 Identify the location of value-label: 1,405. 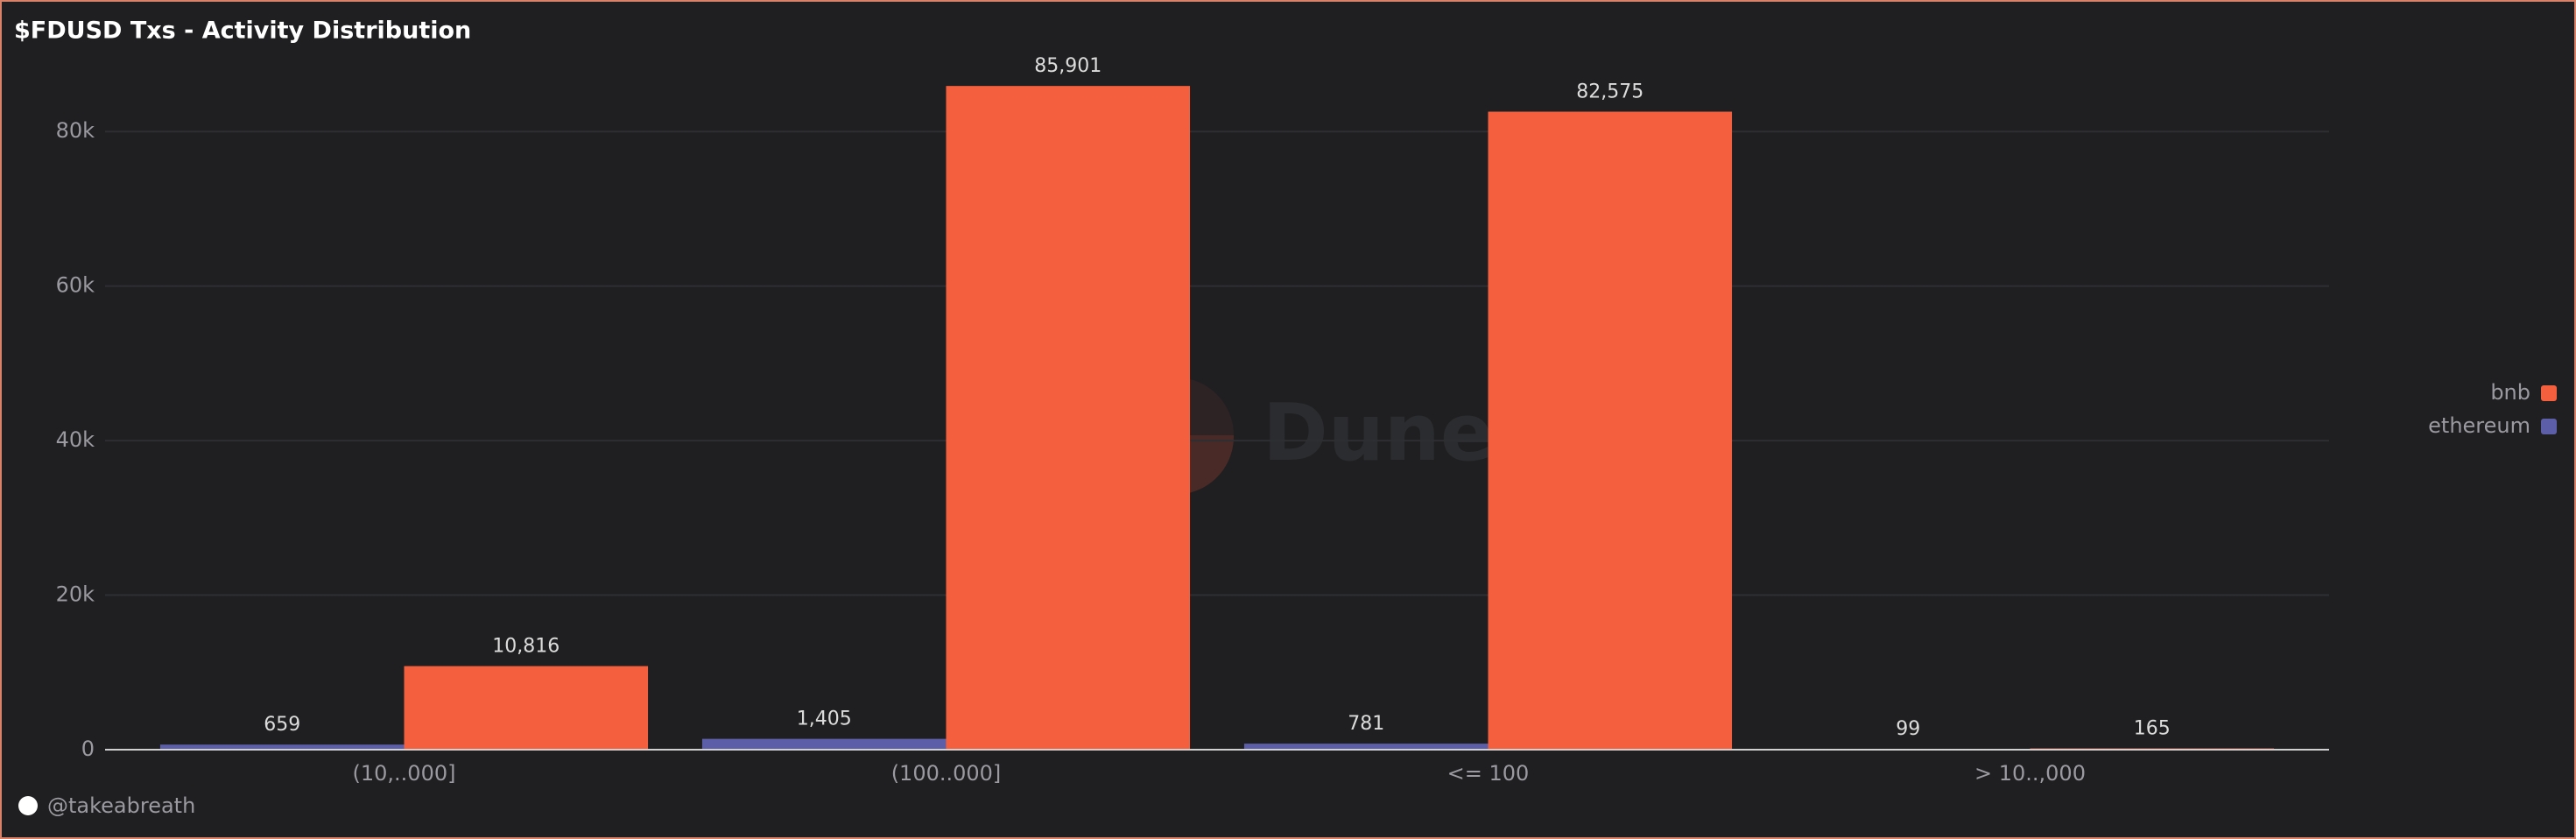
(824, 719).